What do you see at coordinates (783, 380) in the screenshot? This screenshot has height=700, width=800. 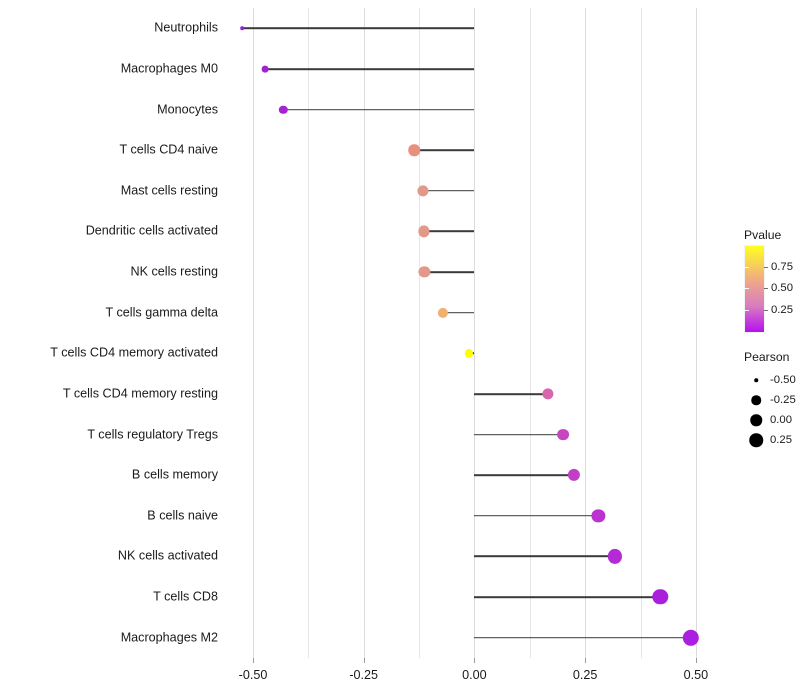 I see `pearson-size-label: -0.50` at bounding box center [783, 380].